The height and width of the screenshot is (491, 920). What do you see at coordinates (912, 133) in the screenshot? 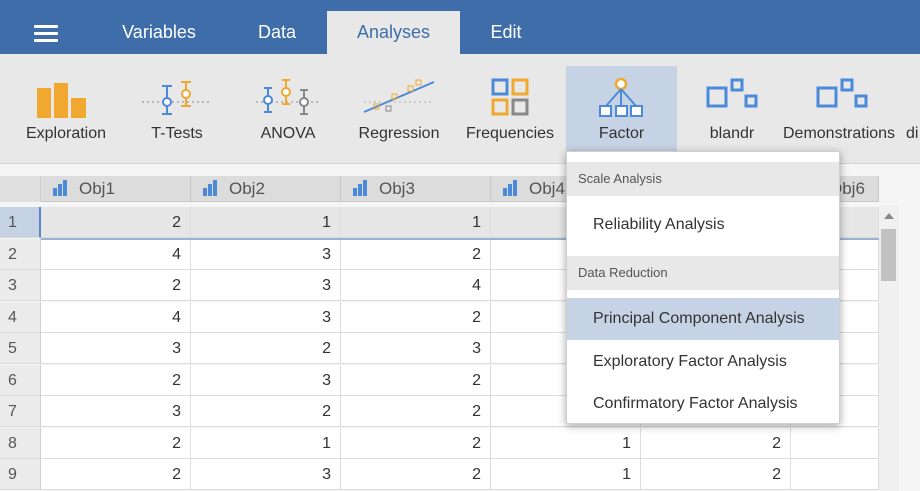
I see `di-label: di` at bounding box center [912, 133].